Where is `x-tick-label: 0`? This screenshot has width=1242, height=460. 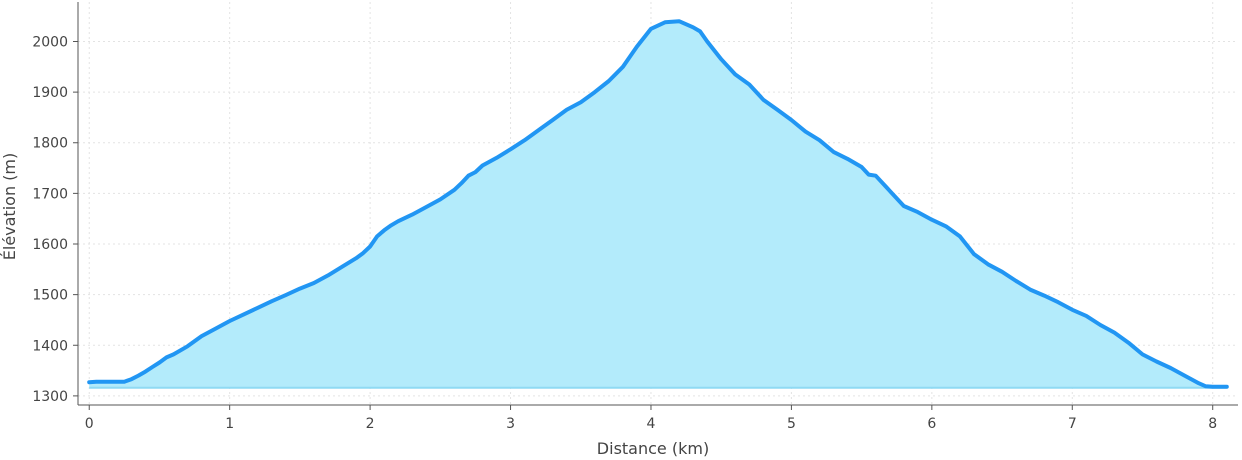
x-tick-label: 0 is located at coordinates (89, 424).